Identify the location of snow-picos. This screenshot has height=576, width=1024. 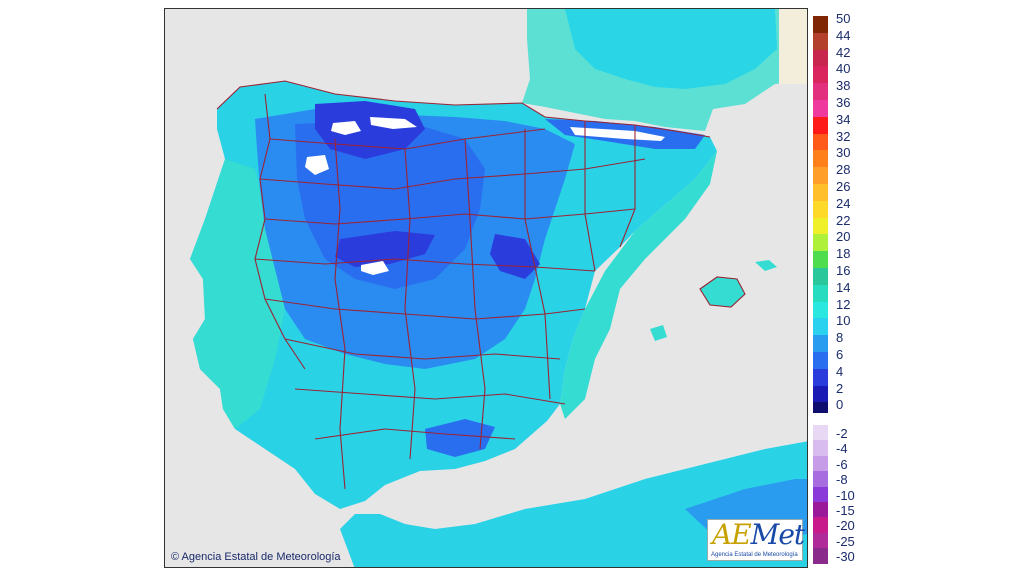
(393, 123).